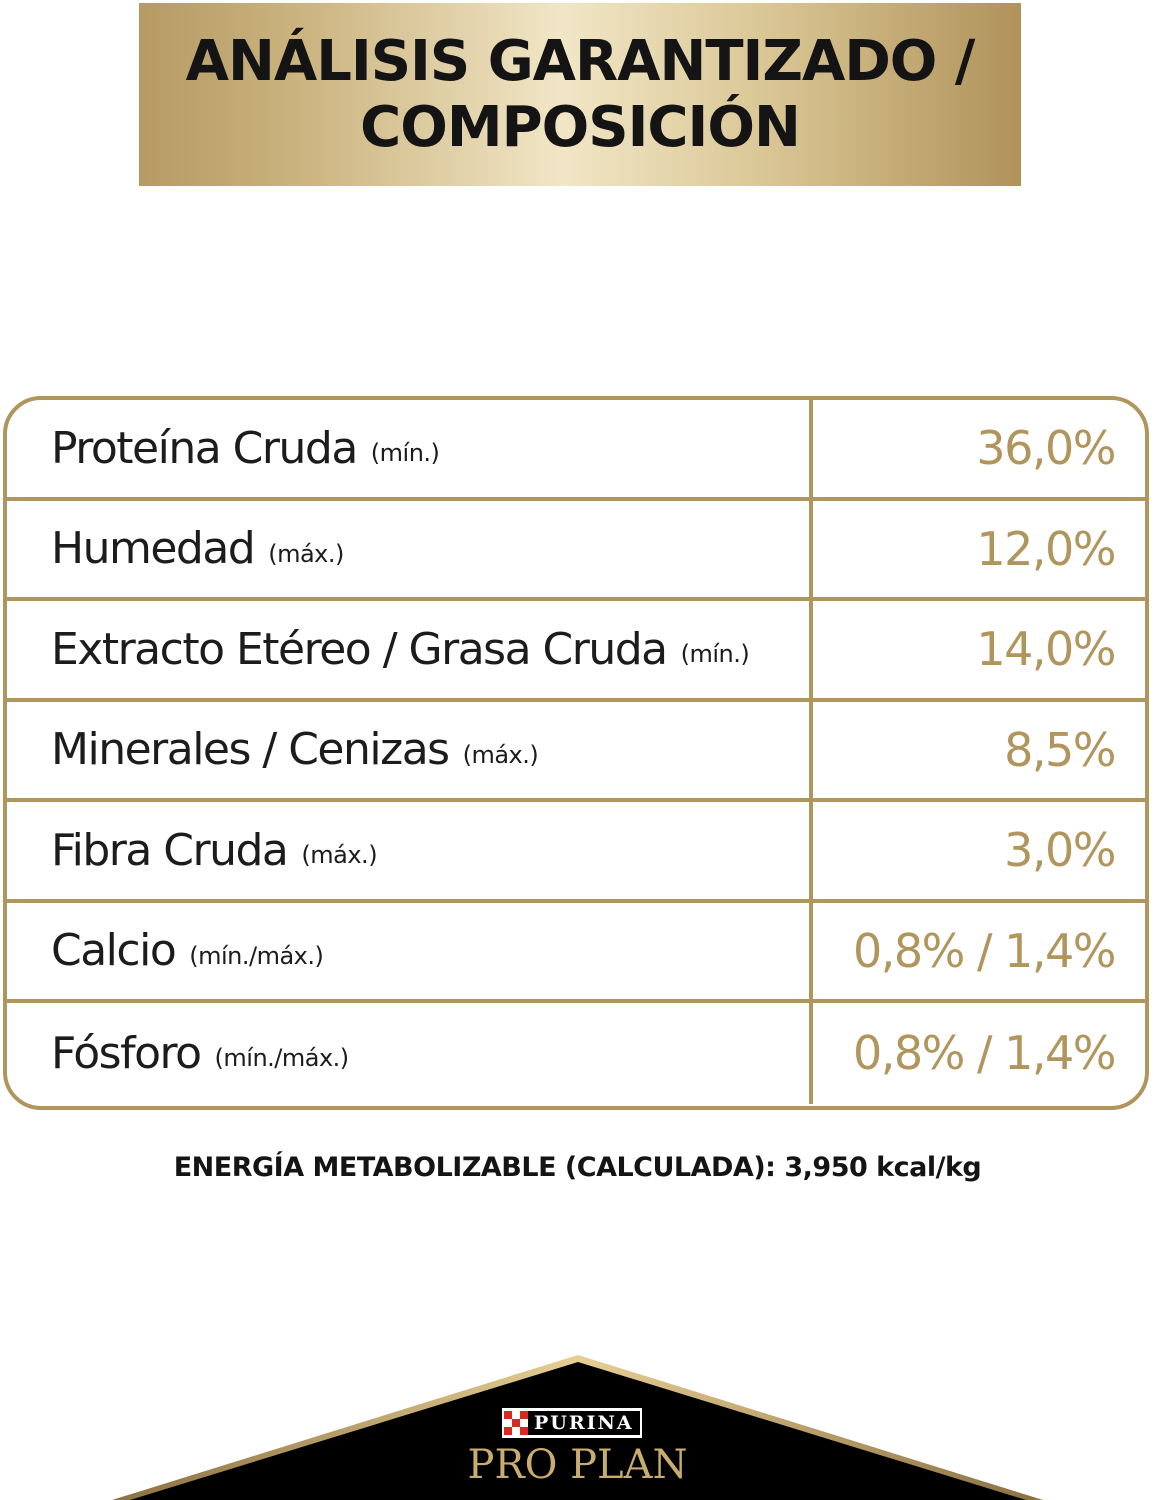  I want to click on table-row: Fósforo (mín./máx.) 0,8% / 1,4%, so click(576, 1053).